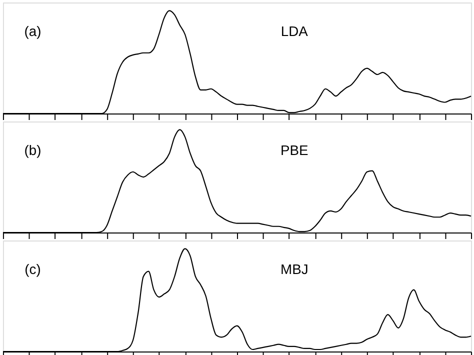 The image size is (474, 355). Describe the element at coordinates (294, 269) in the screenshot. I see `annotation: MBJ` at that location.